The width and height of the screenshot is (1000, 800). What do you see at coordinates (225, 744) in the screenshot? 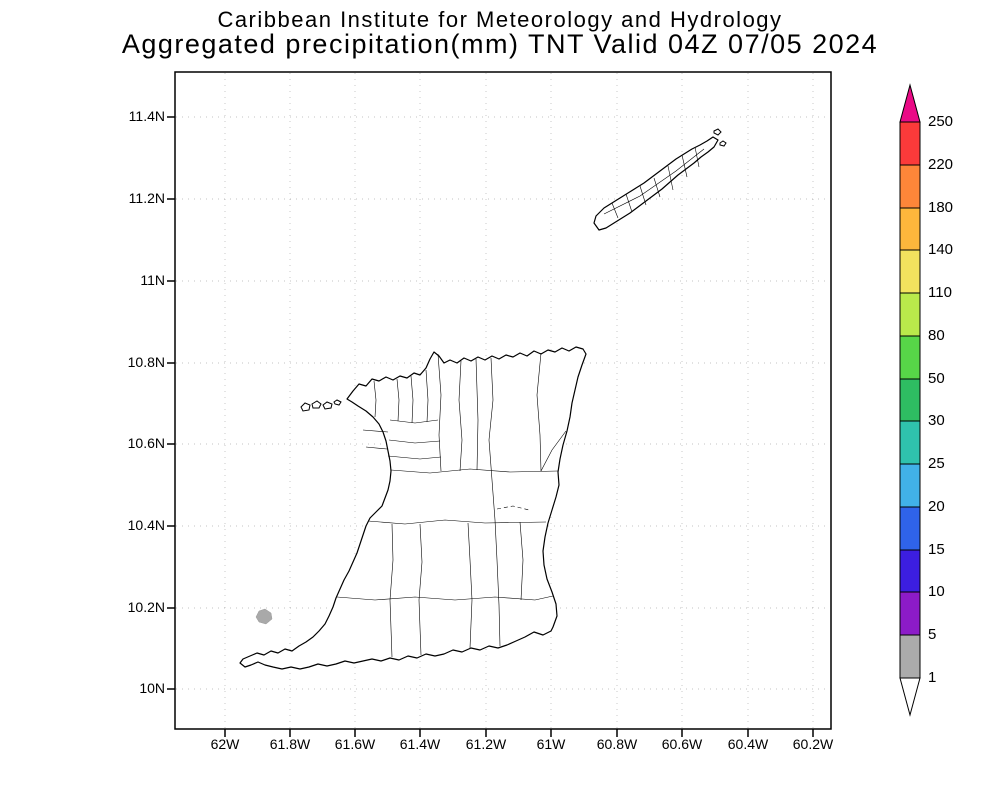
I see `lon-tick-label: 62W` at bounding box center [225, 744].